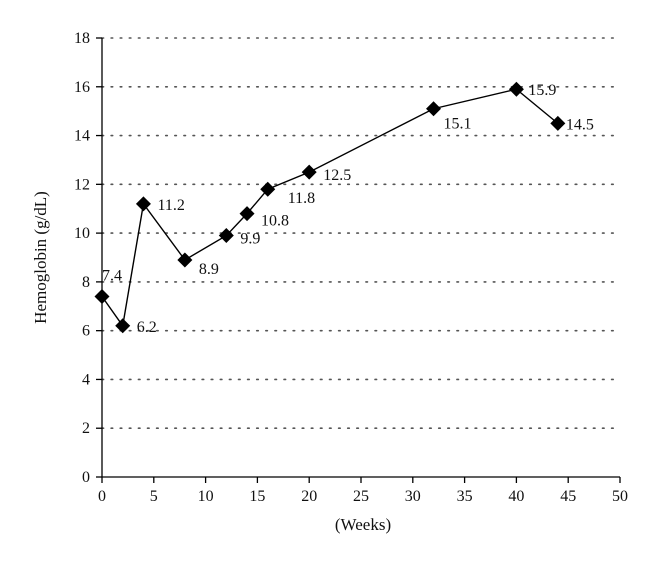 This screenshot has height=568, width=660. What do you see at coordinates (301, 198) in the screenshot?
I see `data-label: 11.8` at bounding box center [301, 198].